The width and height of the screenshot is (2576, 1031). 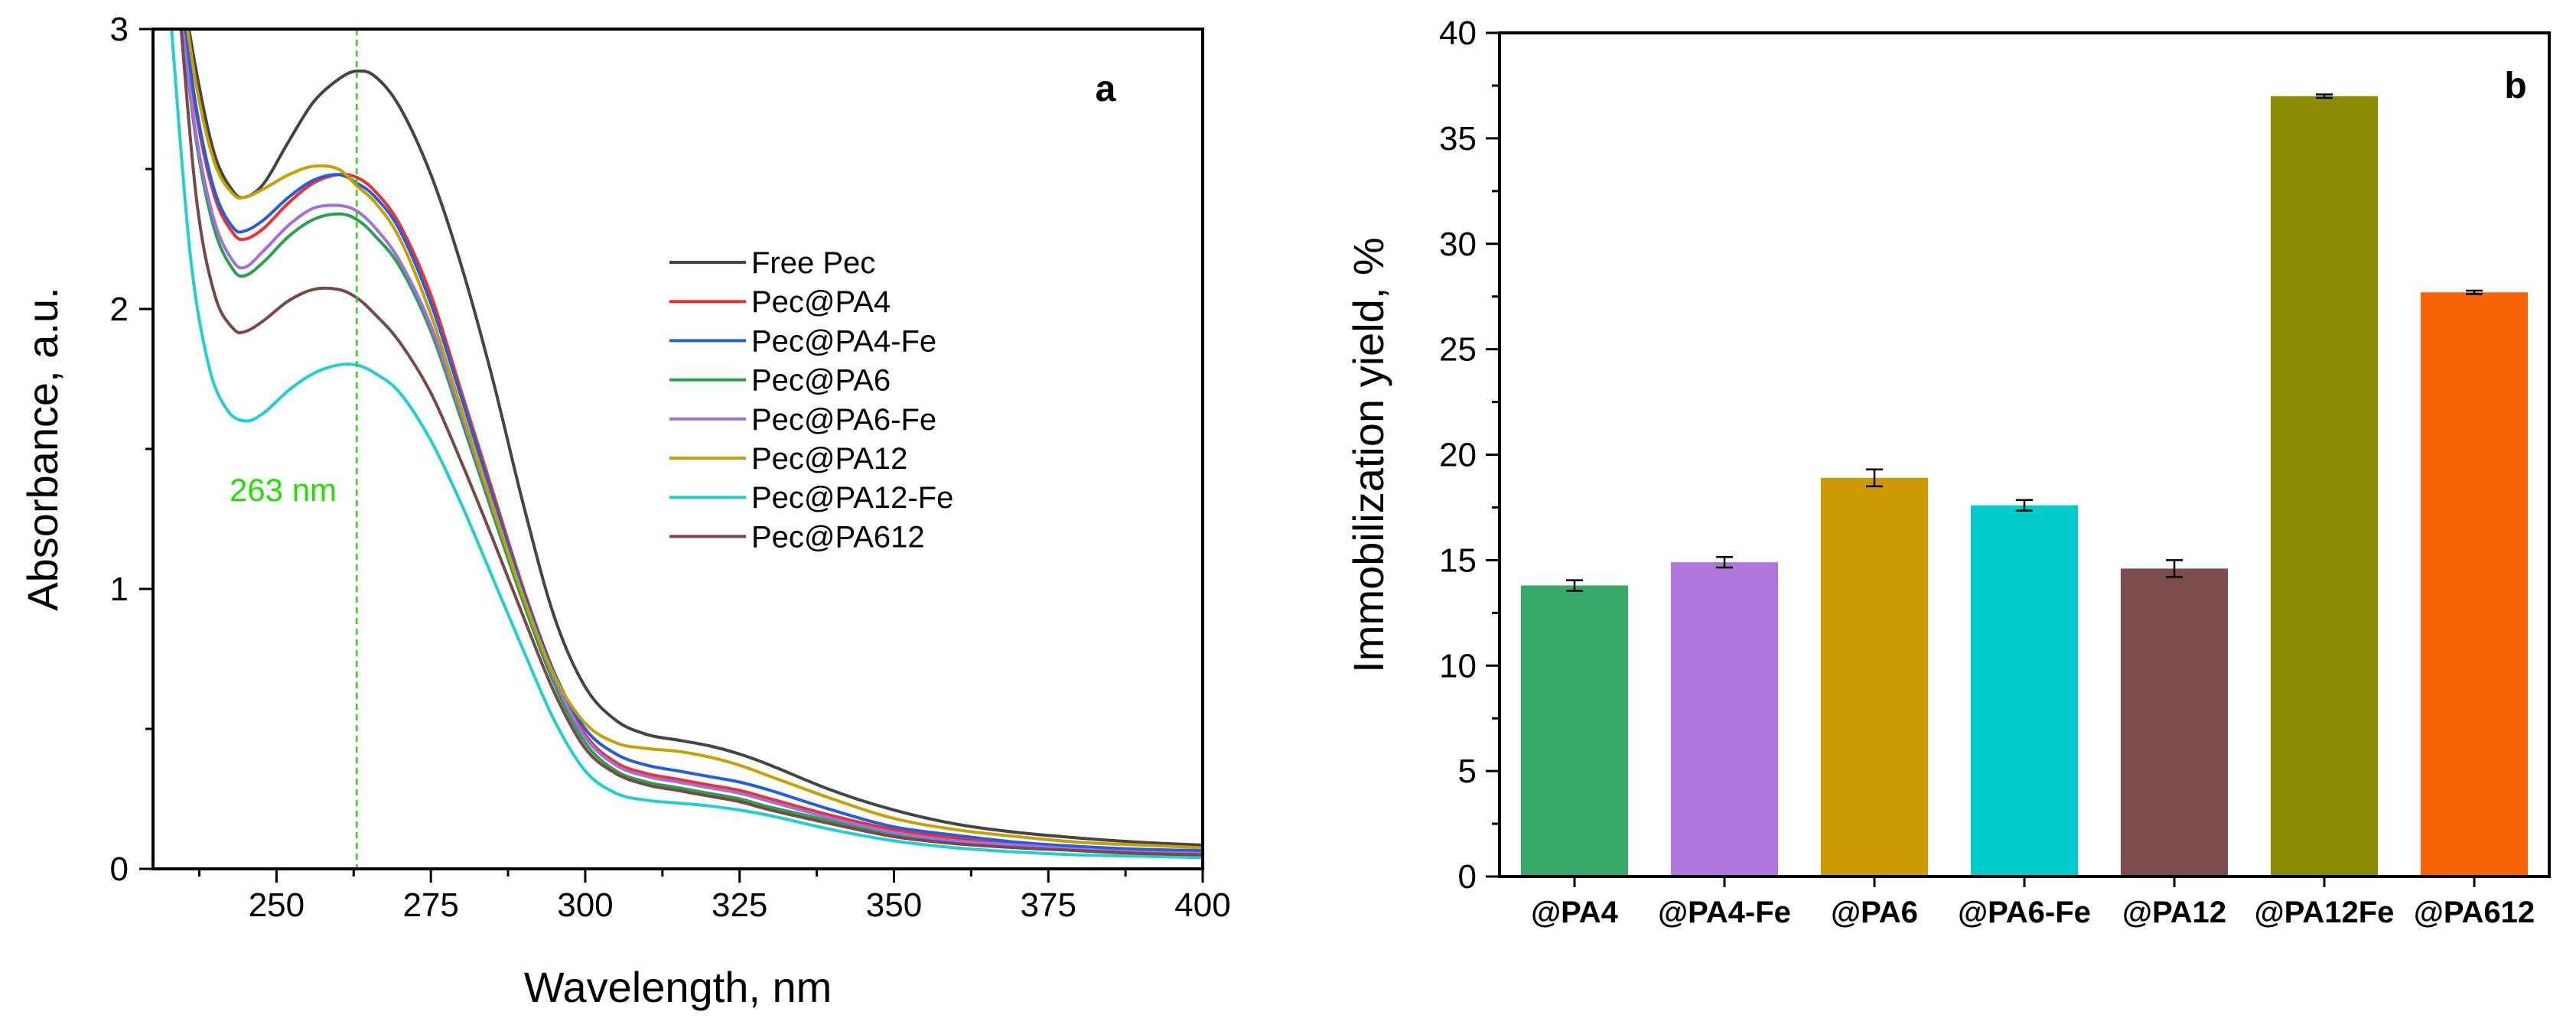 I want to click on y-tick-label-b-2: 10, so click(x=1458, y=666).